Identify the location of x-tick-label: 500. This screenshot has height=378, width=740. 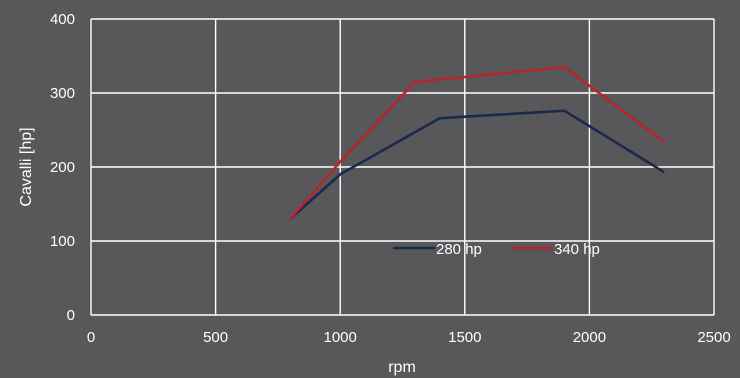
(215, 337).